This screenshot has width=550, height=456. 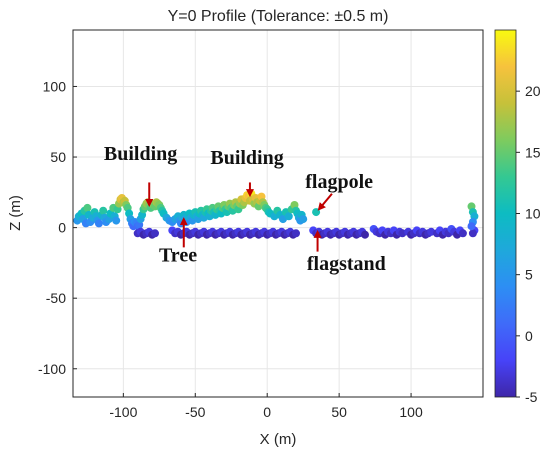 What do you see at coordinates (346, 264) in the screenshot?
I see `annotation-label: flagstand` at bounding box center [346, 264].